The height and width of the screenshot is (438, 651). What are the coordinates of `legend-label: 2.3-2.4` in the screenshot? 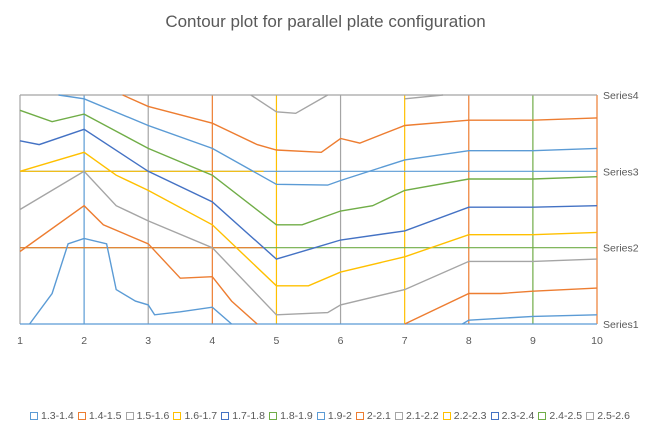 It's located at (518, 416).